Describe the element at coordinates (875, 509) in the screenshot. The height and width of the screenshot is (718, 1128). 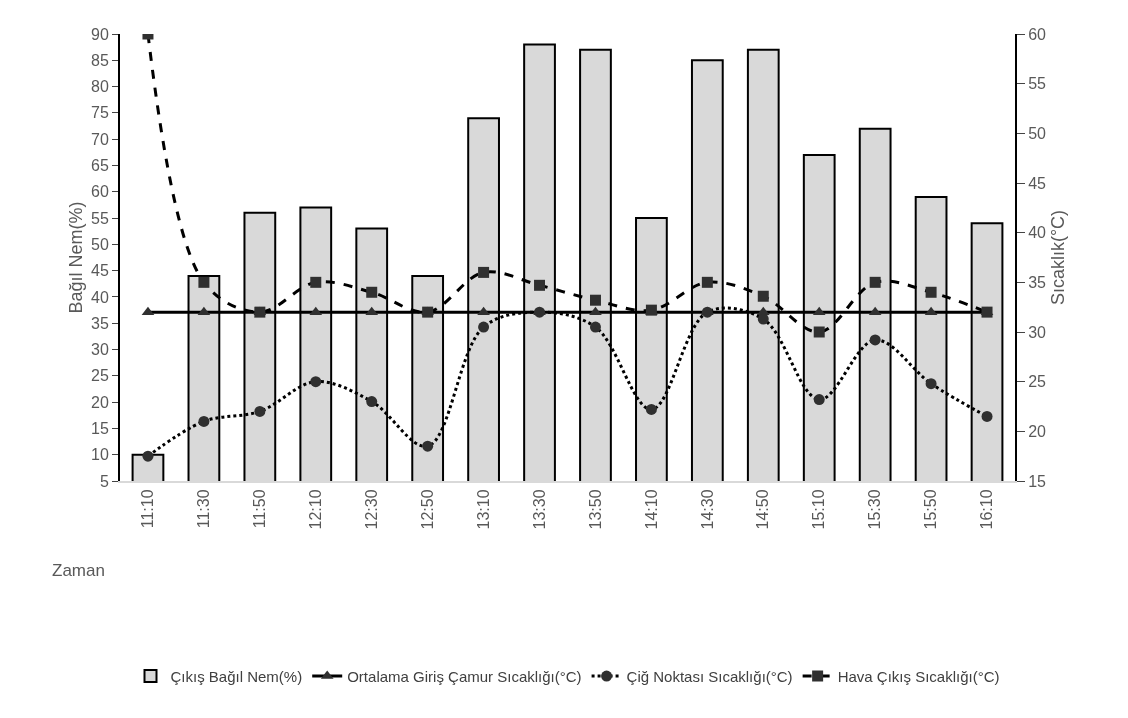
I see `x-tick-label: 15:30` at that location.